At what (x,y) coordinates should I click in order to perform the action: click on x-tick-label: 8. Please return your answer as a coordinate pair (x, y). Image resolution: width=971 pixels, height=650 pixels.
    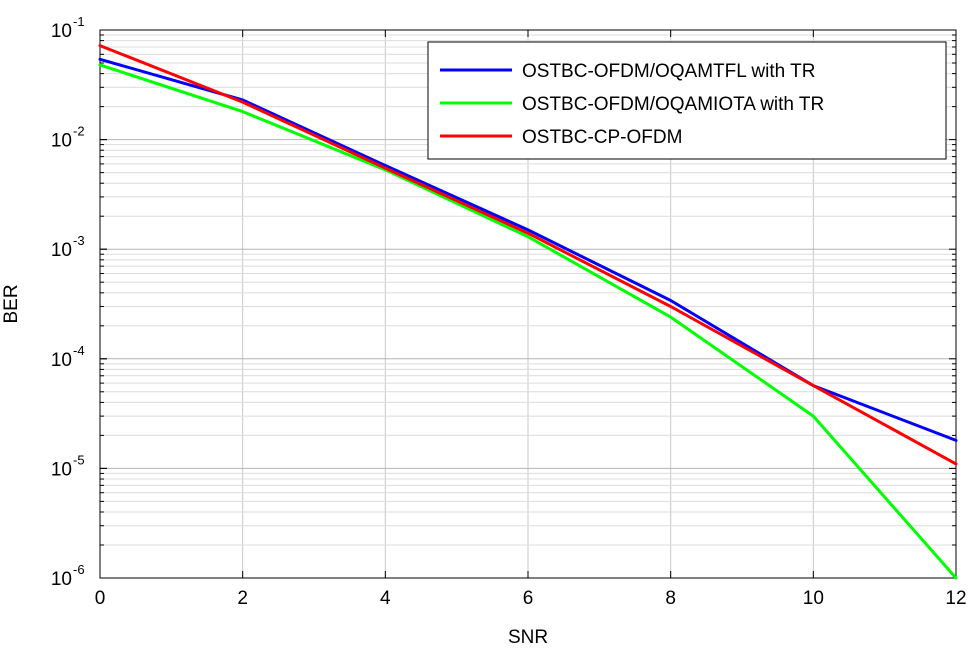
    Looking at the image, I should click on (670, 598).